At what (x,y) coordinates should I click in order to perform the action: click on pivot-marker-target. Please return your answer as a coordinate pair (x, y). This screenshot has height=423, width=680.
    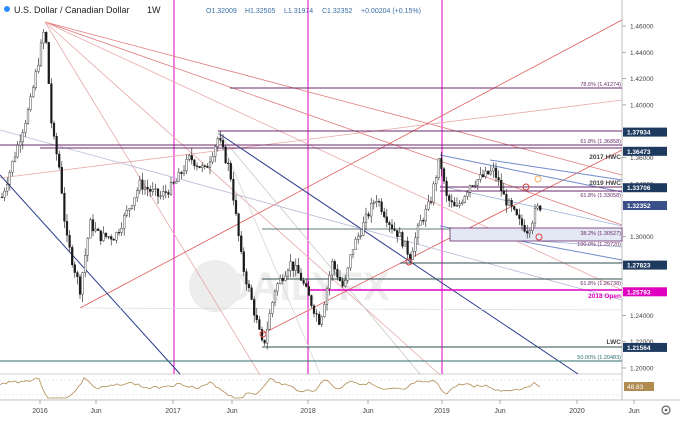
    Looking at the image, I should click on (538, 179).